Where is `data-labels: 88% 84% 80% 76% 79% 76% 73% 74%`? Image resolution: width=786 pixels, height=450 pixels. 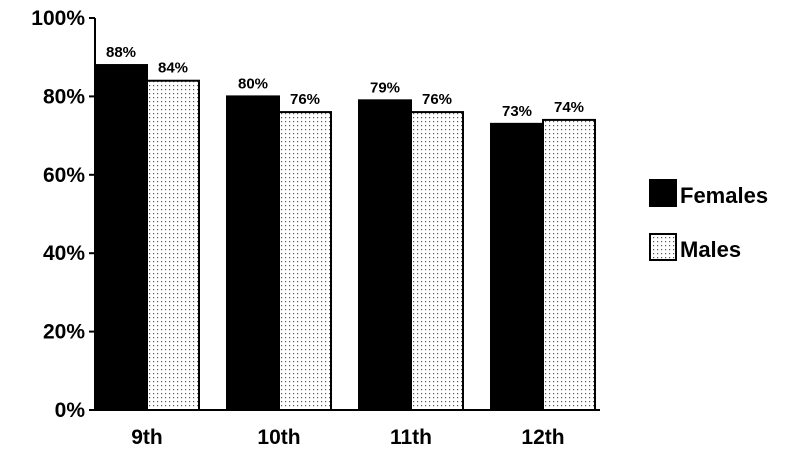
data-labels: 88% 84% 80% 76% 79% 76% 73% 74% is located at coordinates (345, 82).